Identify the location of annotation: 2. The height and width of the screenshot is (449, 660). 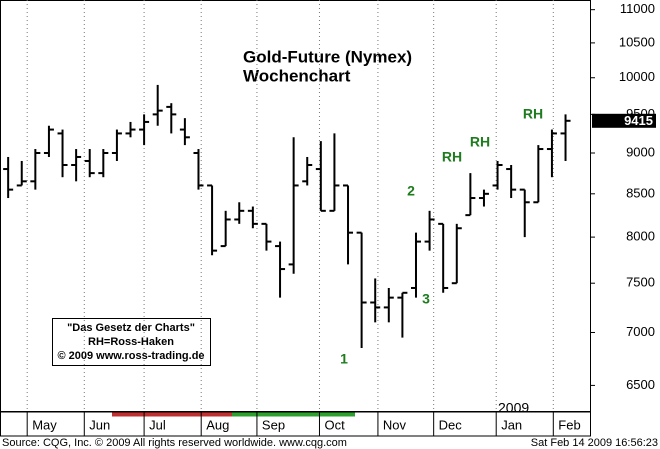
(411, 191).